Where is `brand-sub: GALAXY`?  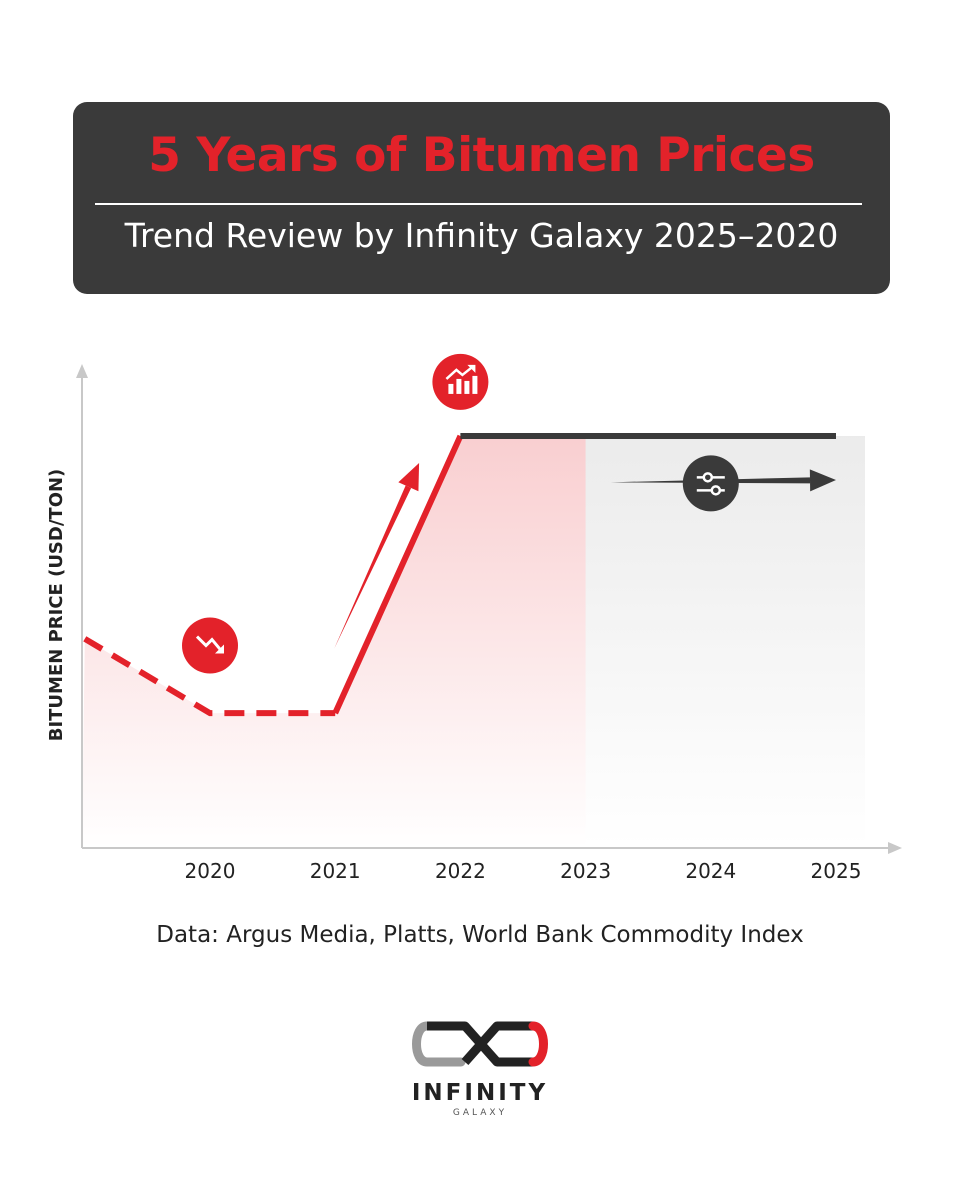
brand-sub: GALAXY is located at coordinates (480, 1113).